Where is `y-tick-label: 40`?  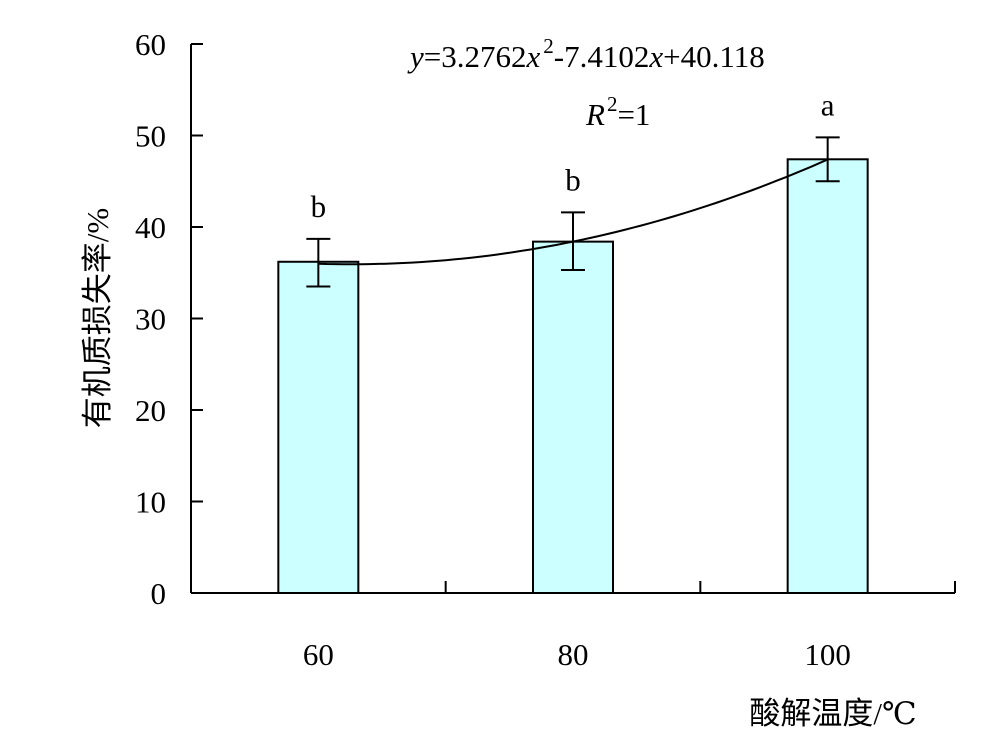 y-tick-label: 40 is located at coordinates (150, 227).